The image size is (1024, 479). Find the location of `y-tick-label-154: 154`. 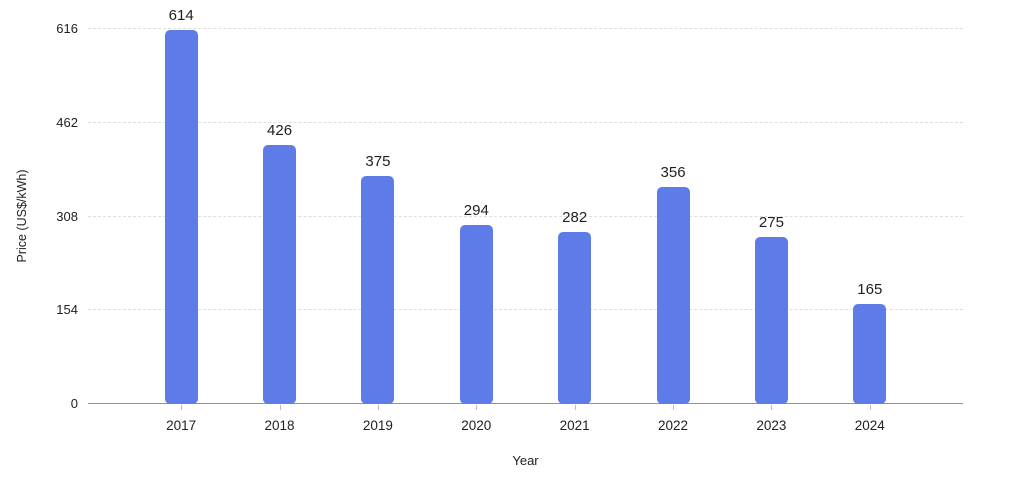

y-tick-label-154: 154 is located at coordinates (67, 310).